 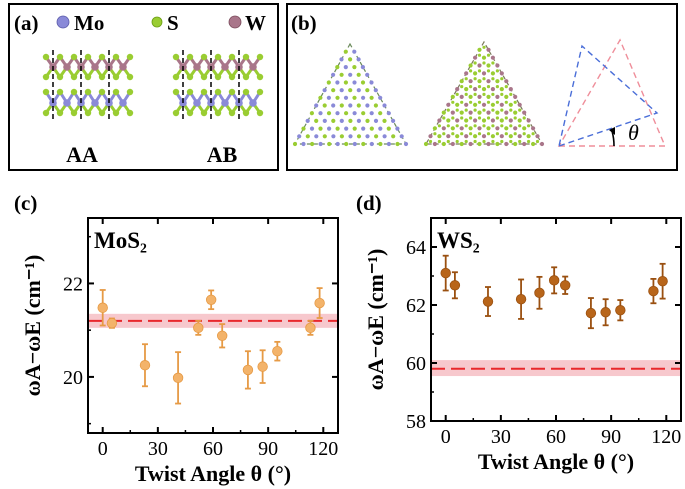 What do you see at coordinates (255, 23) in the screenshot?
I see `legend-w-label: W` at bounding box center [255, 23].